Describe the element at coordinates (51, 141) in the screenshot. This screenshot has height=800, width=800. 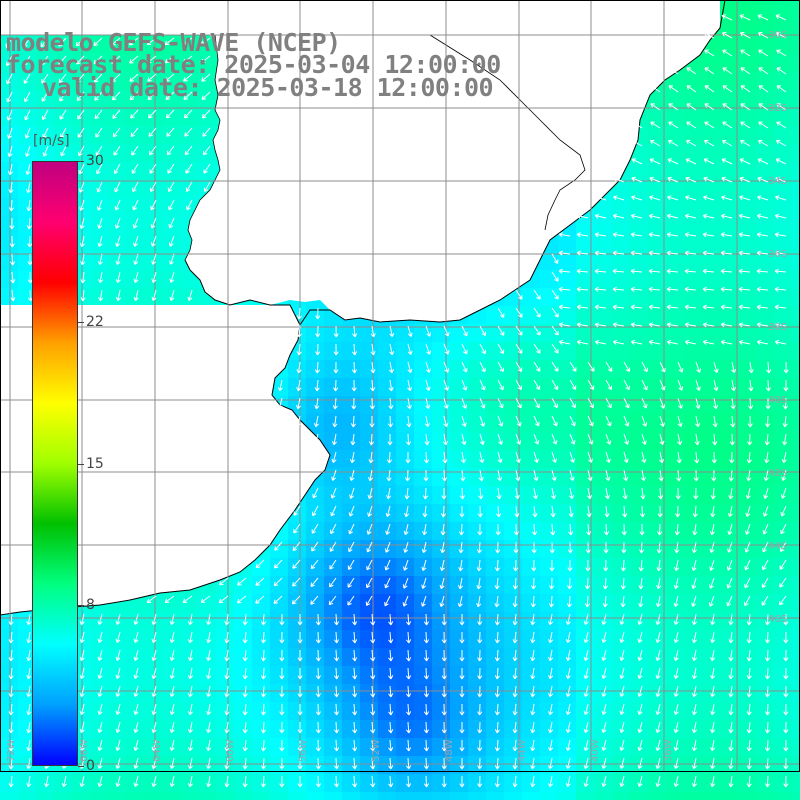
I see `colorbar-units: [m/s]` at that location.